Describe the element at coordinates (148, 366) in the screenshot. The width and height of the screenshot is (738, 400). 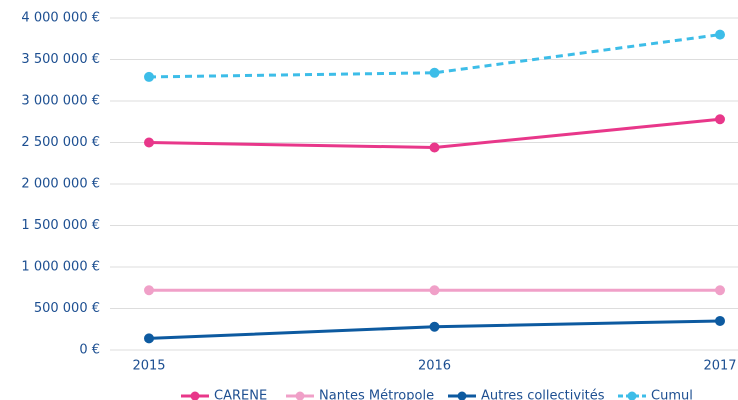
I see `x-tick-label: 2015` at that location.